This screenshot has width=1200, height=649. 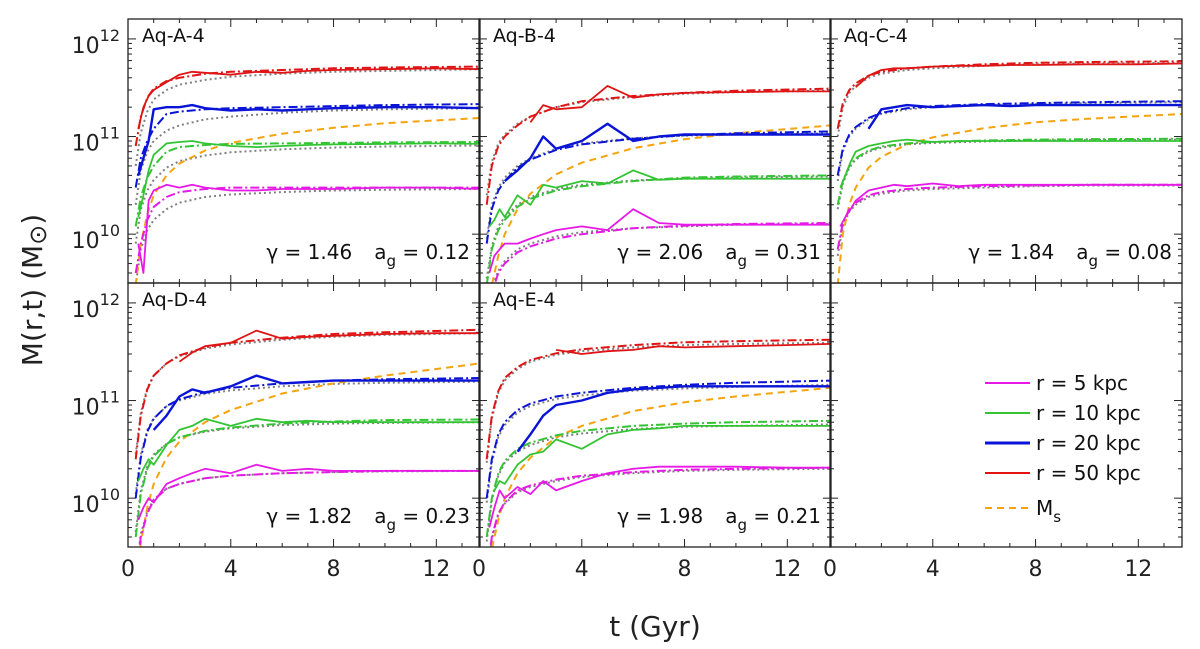 What do you see at coordinates (719, 255) in the screenshot?
I see `fit-parameters: γ = 2.06 ag = 0.31` at bounding box center [719, 255].